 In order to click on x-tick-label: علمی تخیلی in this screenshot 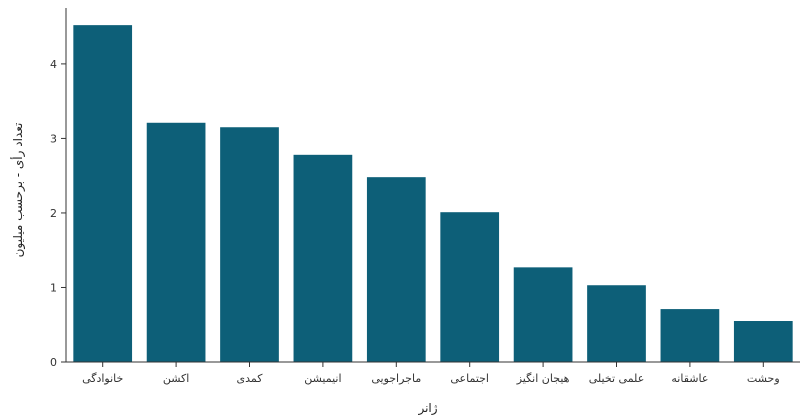, I will do `click(617, 378)`.